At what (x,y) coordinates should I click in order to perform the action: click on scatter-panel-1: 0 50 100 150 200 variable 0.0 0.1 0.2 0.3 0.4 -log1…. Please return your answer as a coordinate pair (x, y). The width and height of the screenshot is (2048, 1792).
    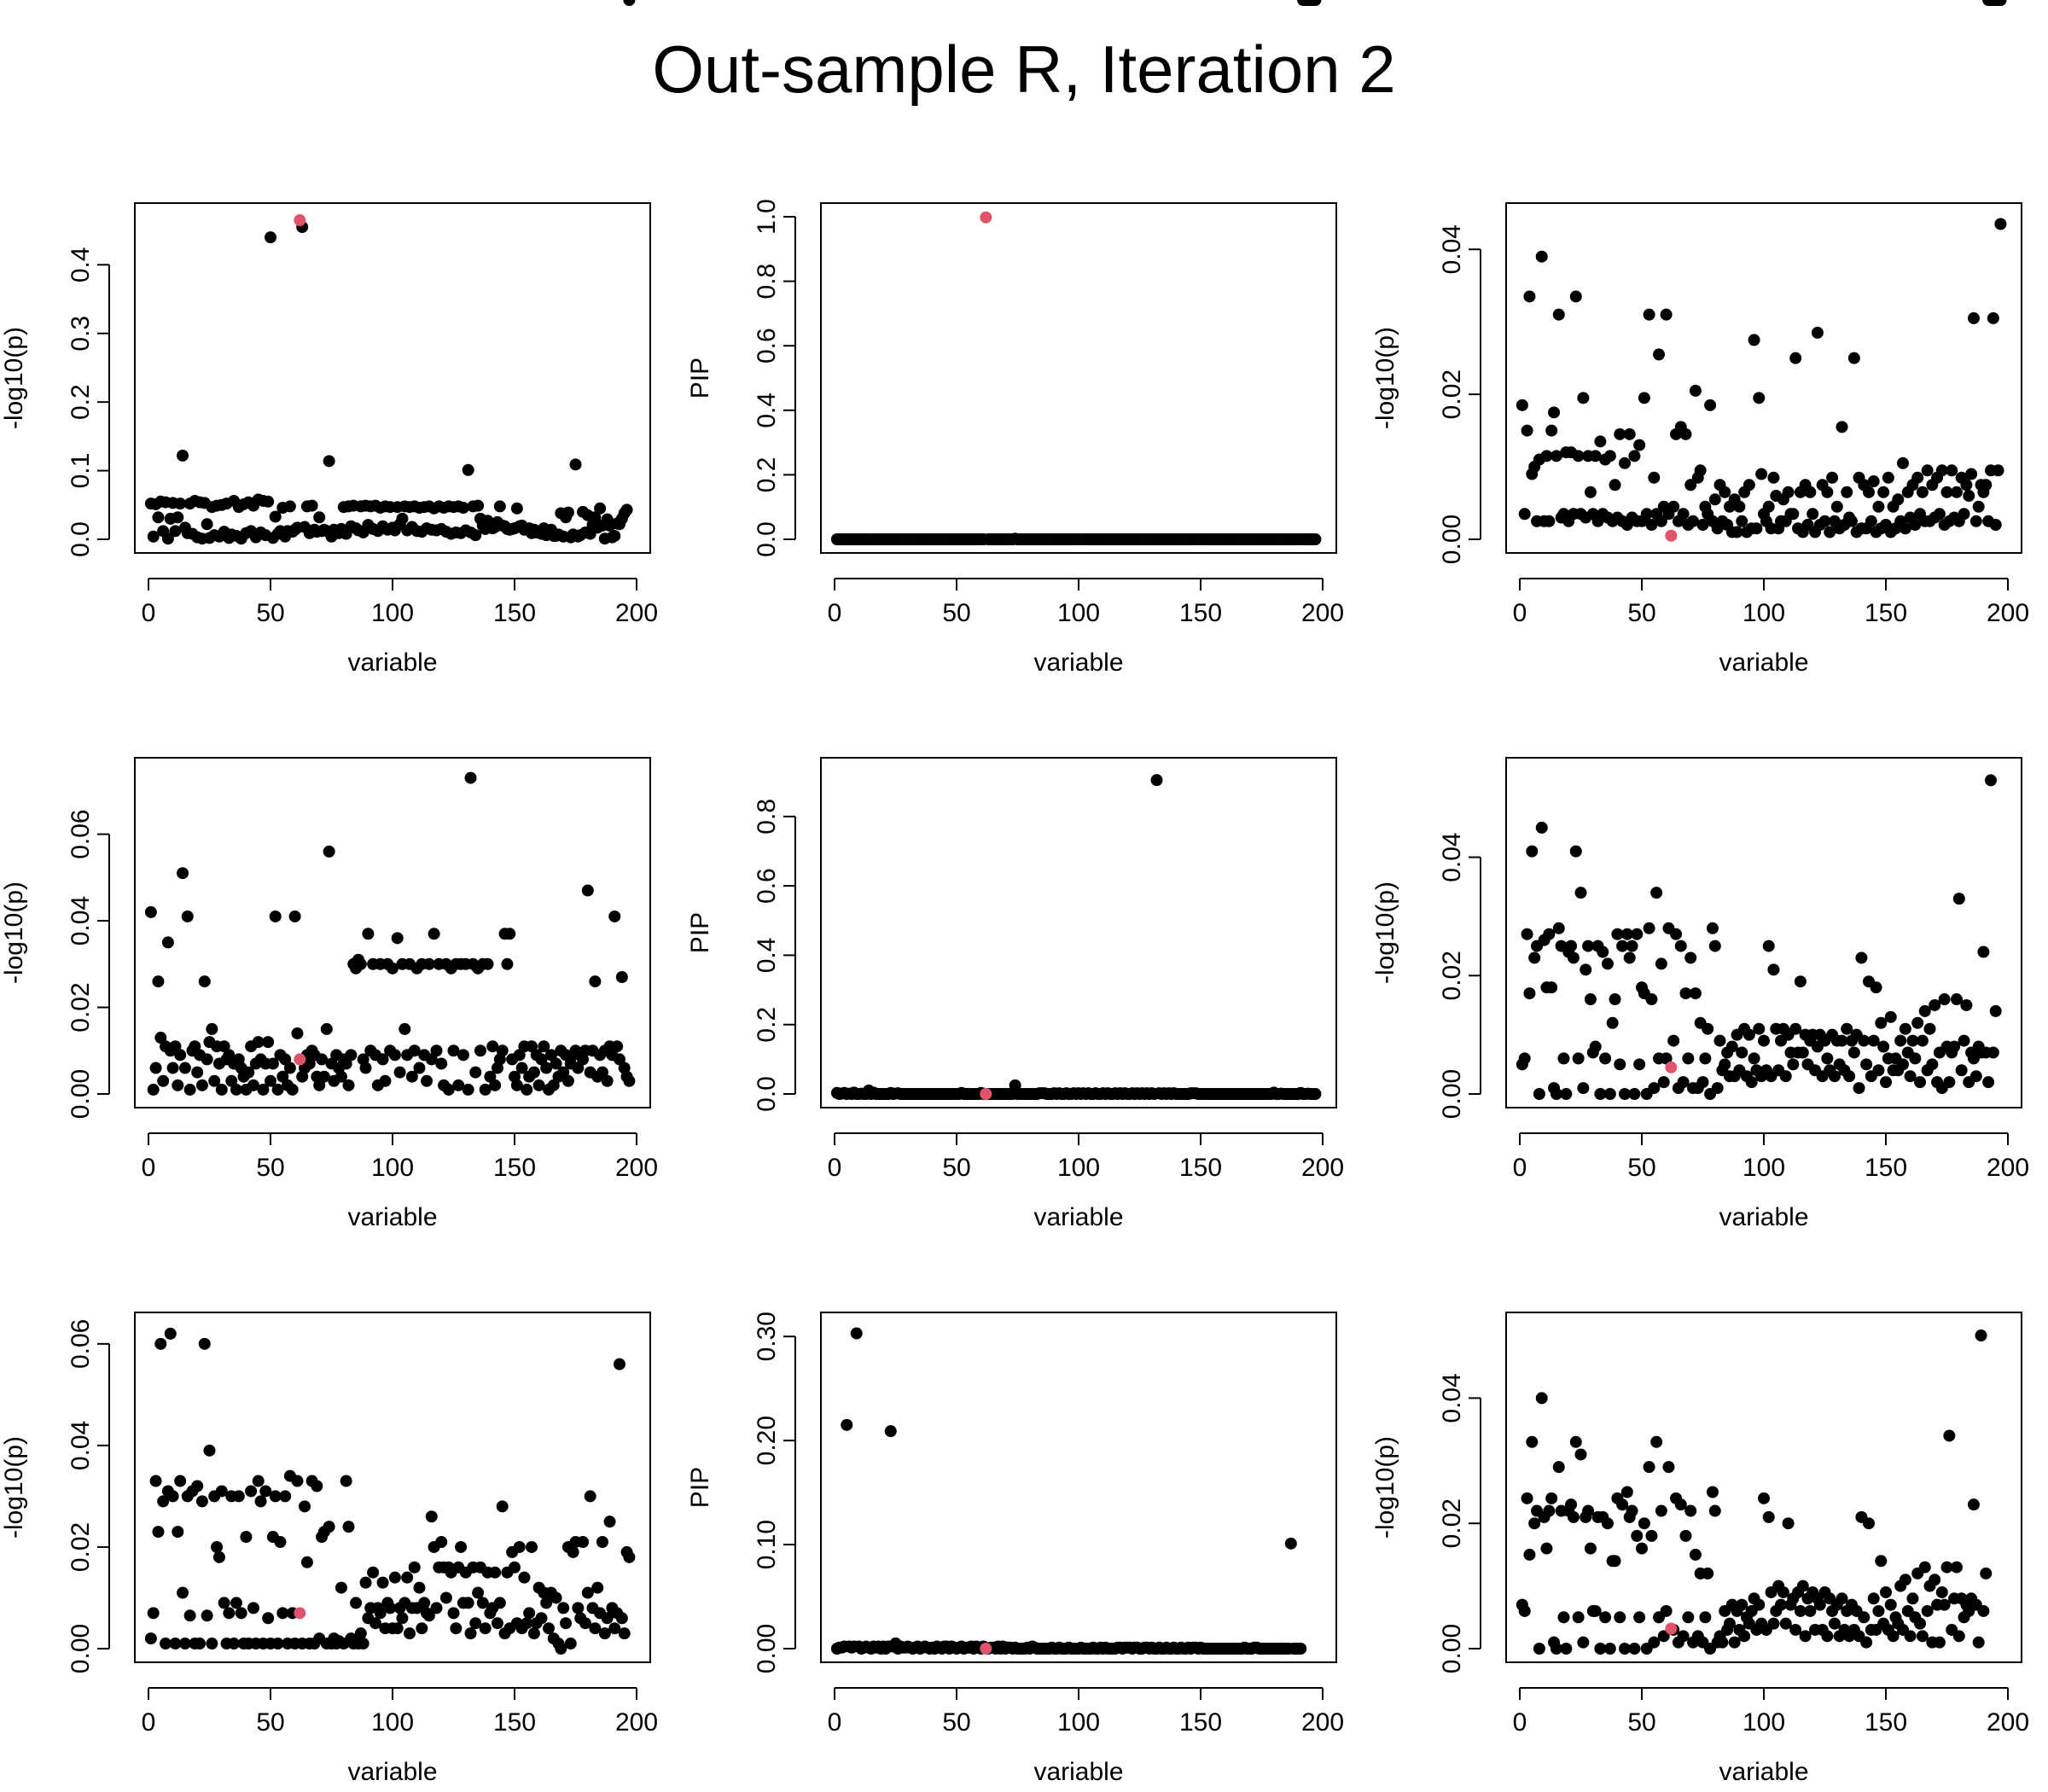
    Looking at the image, I should click on (329, 338).